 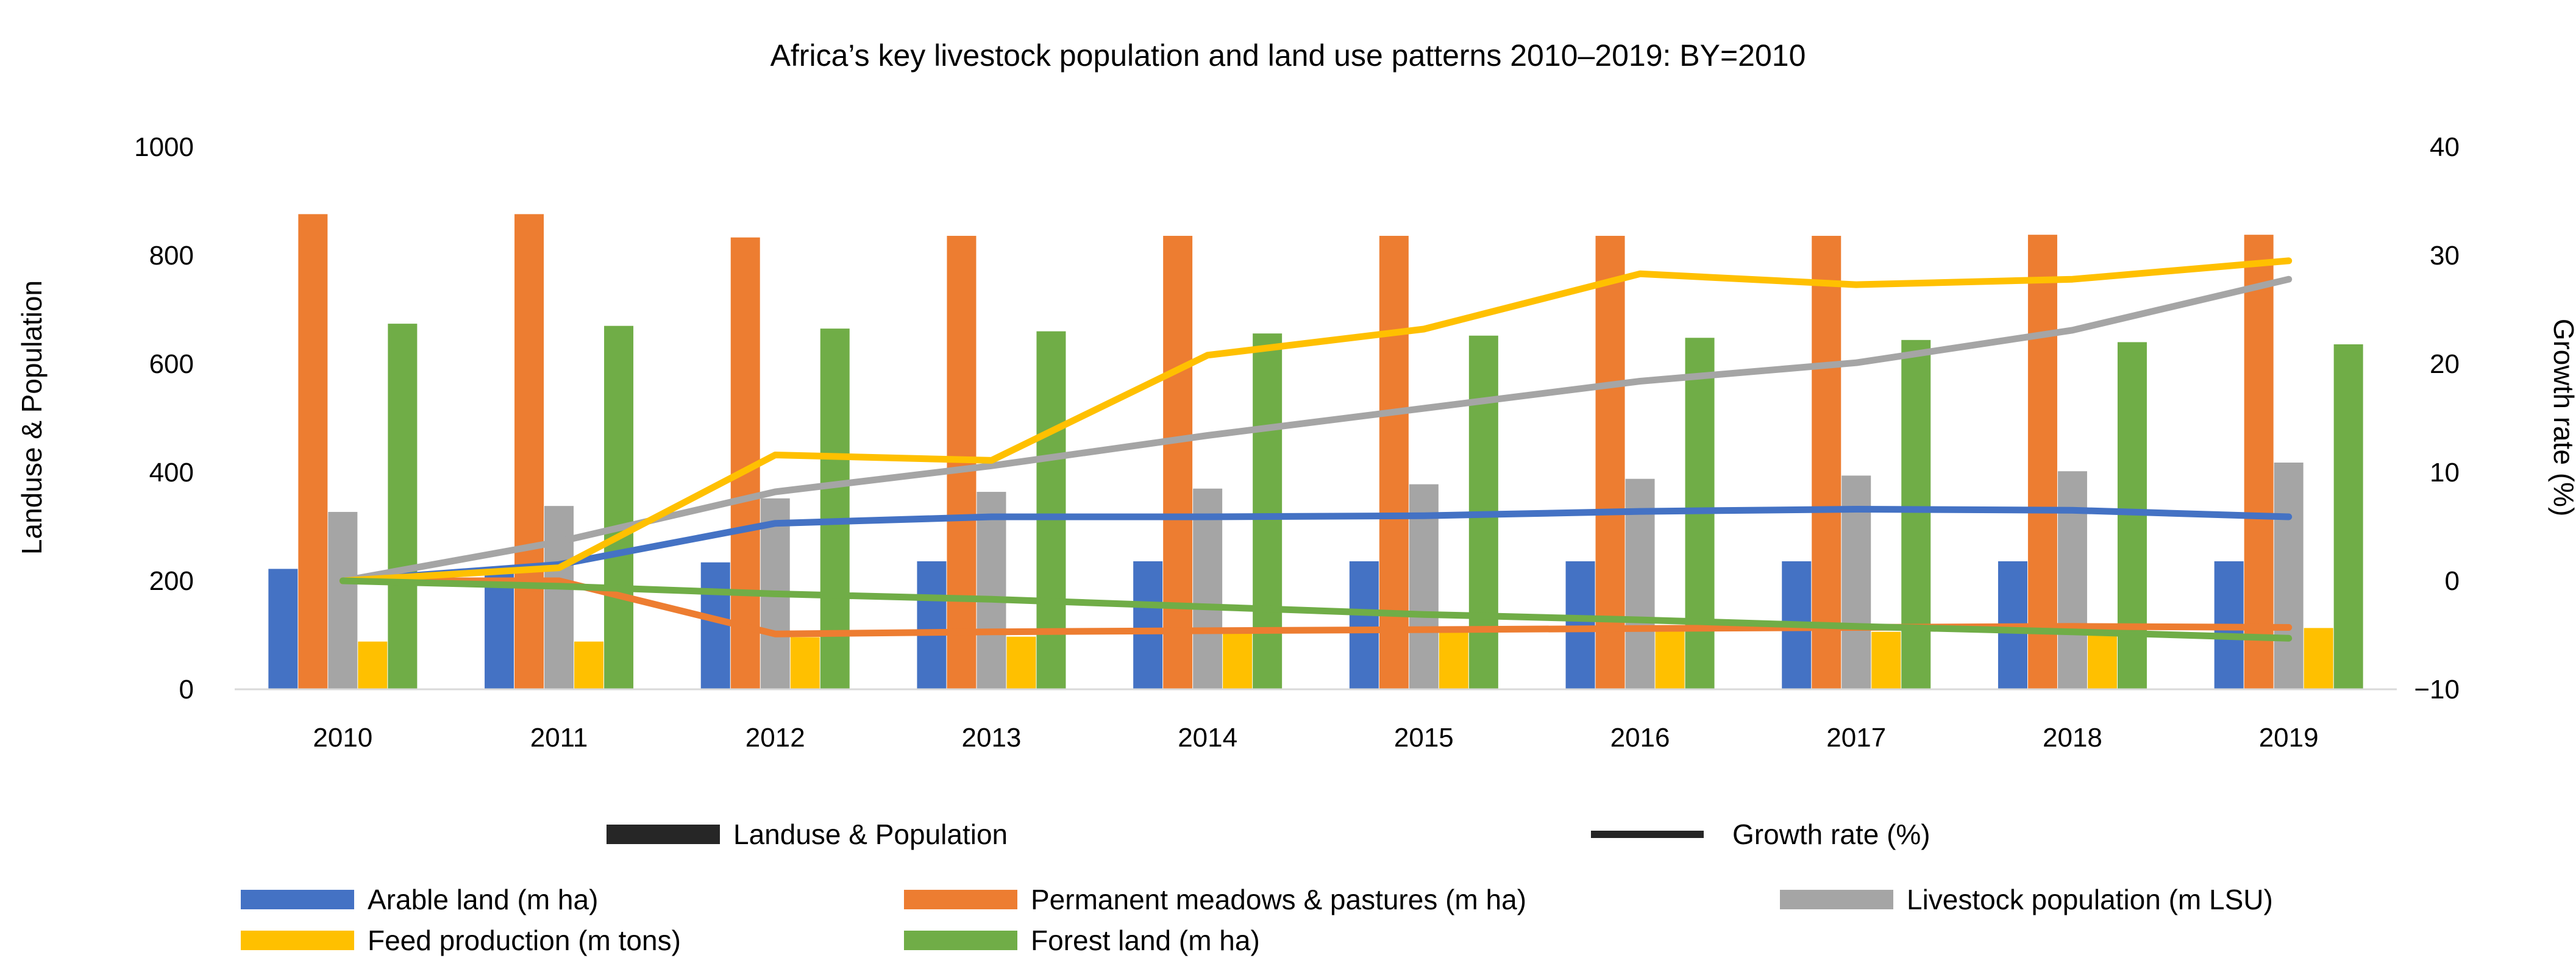 What do you see at coordinates (2445, 147) in the screenshot?
I see `y2-tick-label: 40` at bounding box center [2445, 147].